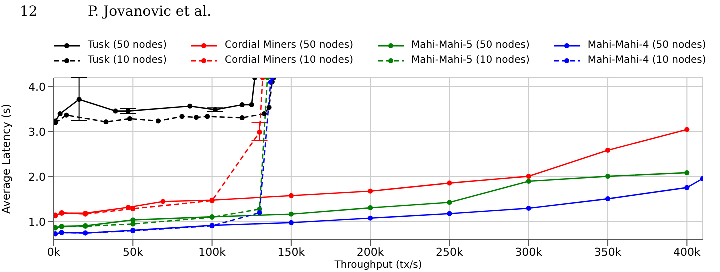  What do you see at coordinates (289, 60) in the screenshot?
I see `legend-label: Cordial Miners (10 nodes)` at bounding box center [289, 60].